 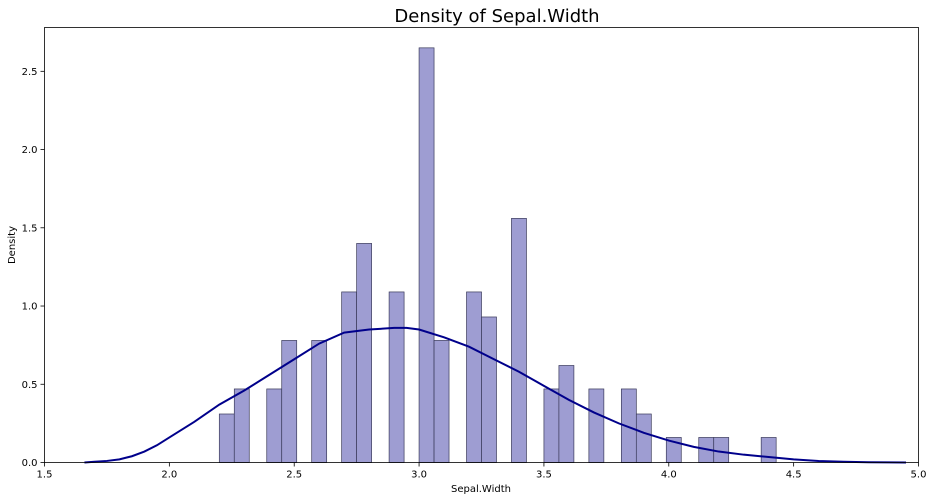 I want to click on y-axis-label: Density, so click(x=12, y=245).